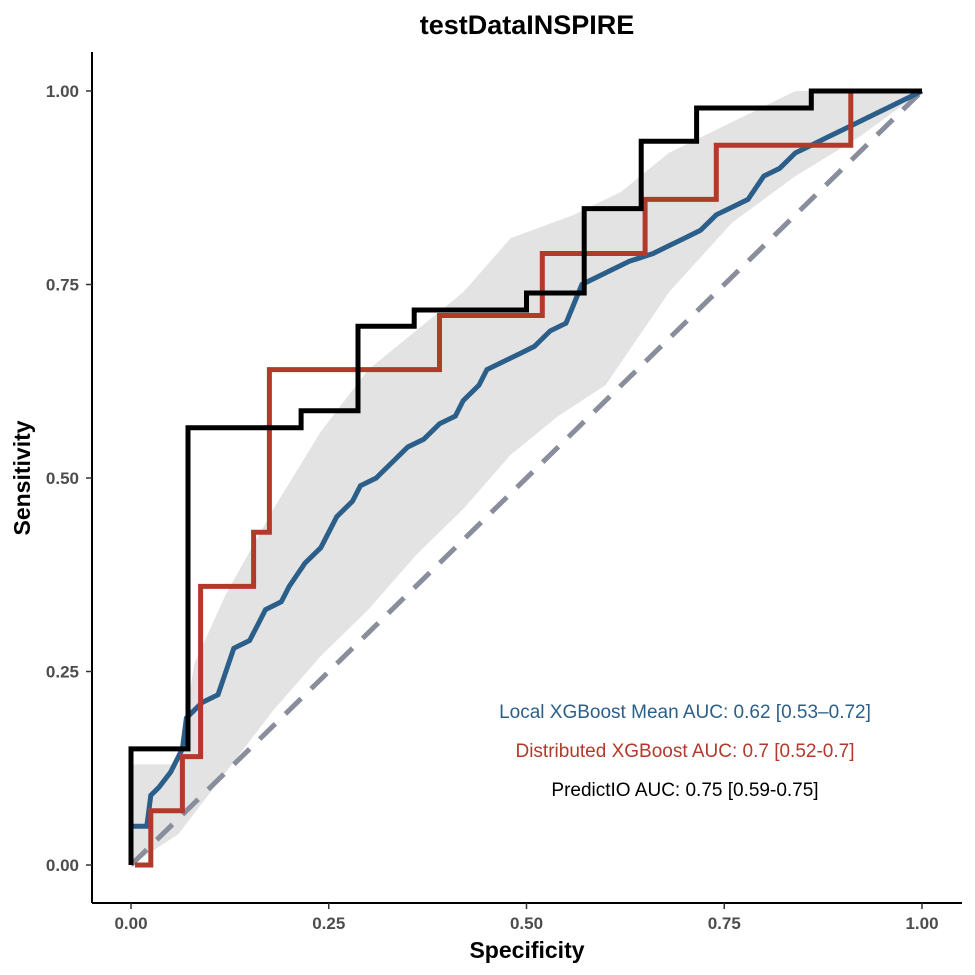 This screenshot has height=975, width=975. What do you see at coordinates (130, 923) in the screenshot?
I see `x-tick-label: 0.00` at bounding box center [130, 923].